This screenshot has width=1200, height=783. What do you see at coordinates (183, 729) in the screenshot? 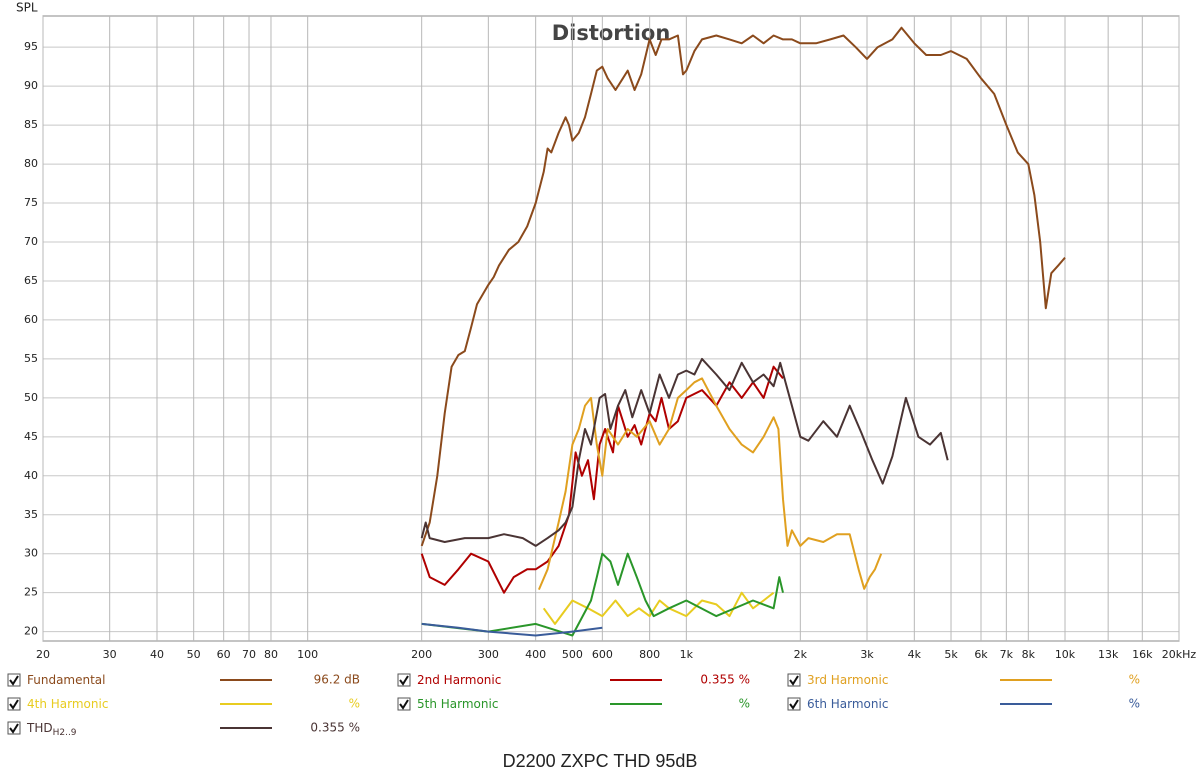
I see `legend-entry: THDH2..9 0.355 %` at bounding box center [183, 729].